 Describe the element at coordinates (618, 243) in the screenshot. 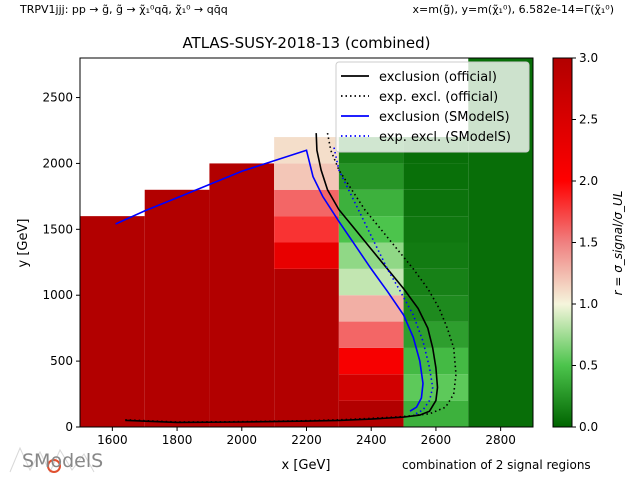

I see `colorbar-label: r = σ_signal/σ_UL` at that location.